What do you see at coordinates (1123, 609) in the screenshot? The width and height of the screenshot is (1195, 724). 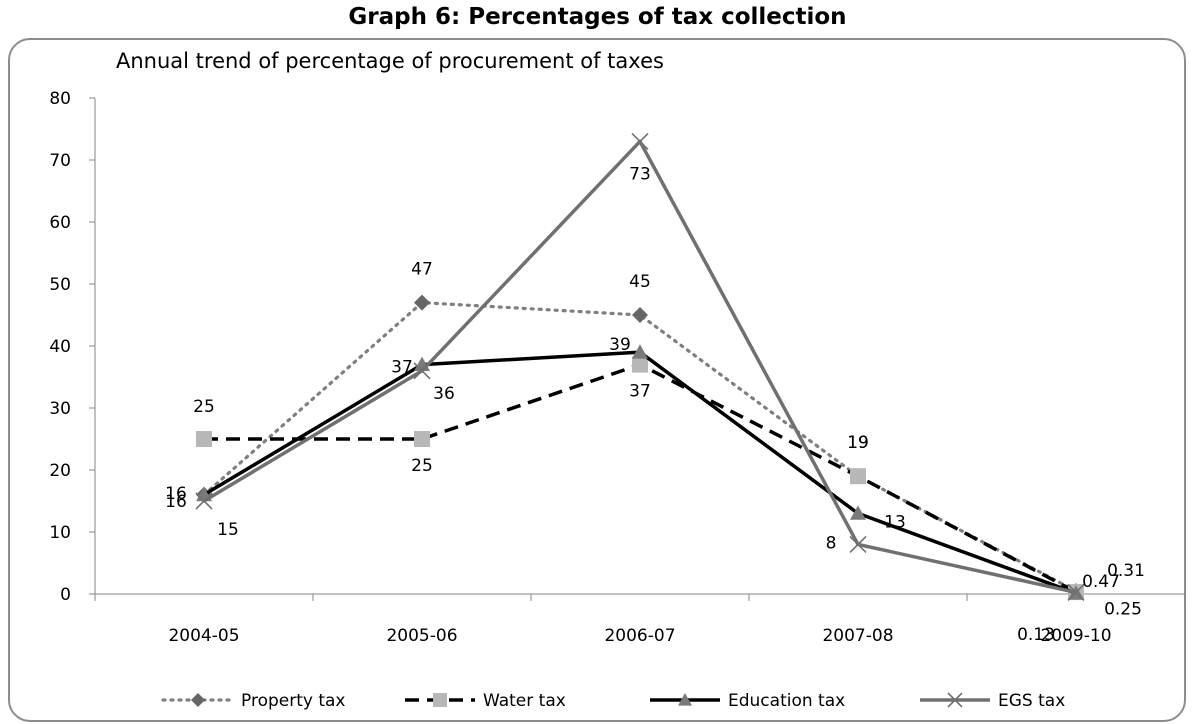 I see `data-label: 0.25` at bounding box center [1123, 609].